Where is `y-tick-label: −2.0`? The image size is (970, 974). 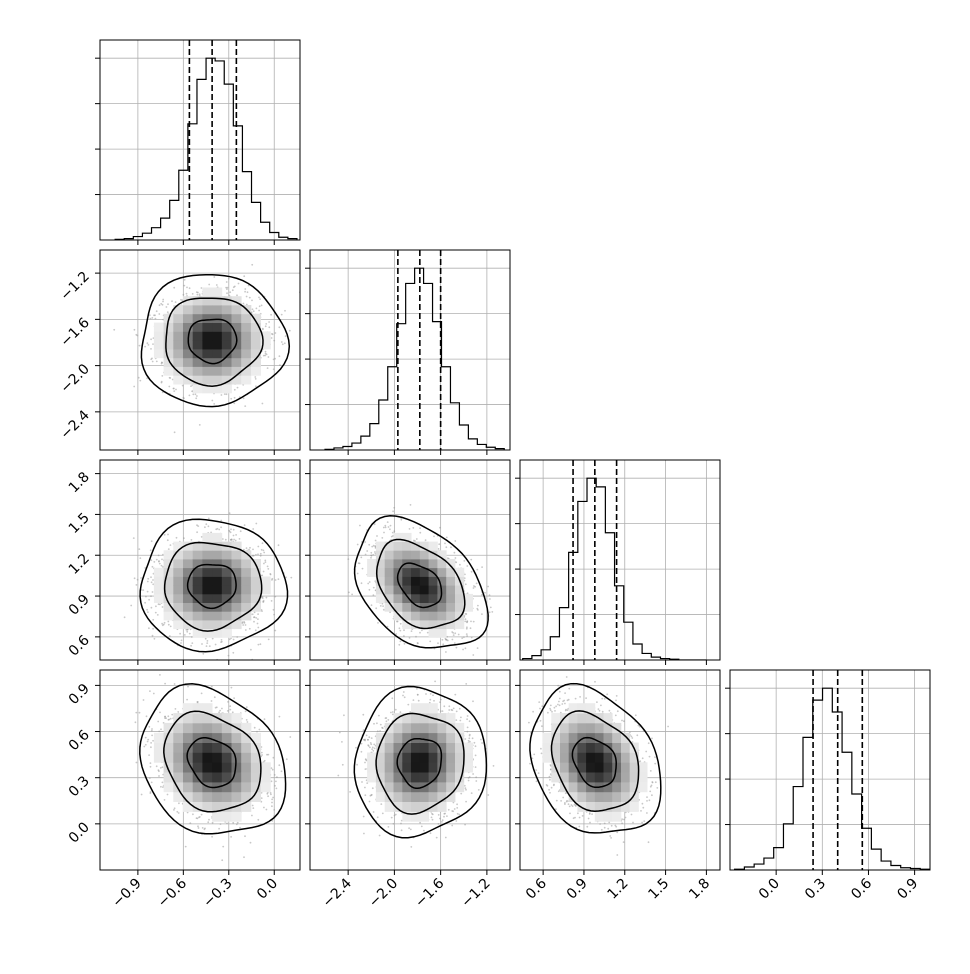
y-tick-label: −2.0 is located at coordinates (74, 378).